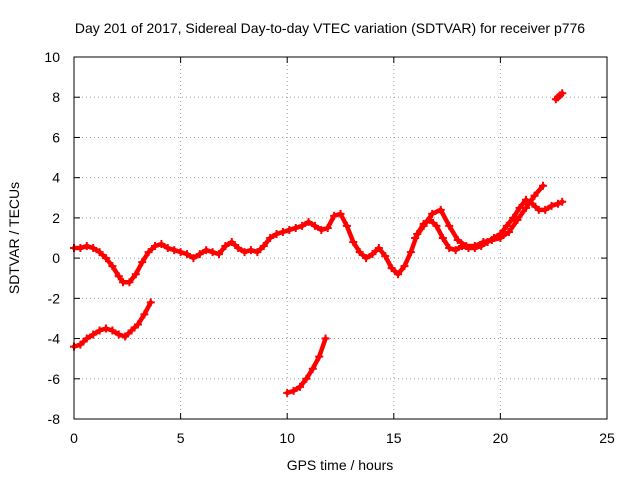 Image resolution: width=640 pixels, height=480 pixels. What do you see at coordinates (394, 438) in the screenshot?
I see `x-tick-label: 15` at bounding box center [394, 438].